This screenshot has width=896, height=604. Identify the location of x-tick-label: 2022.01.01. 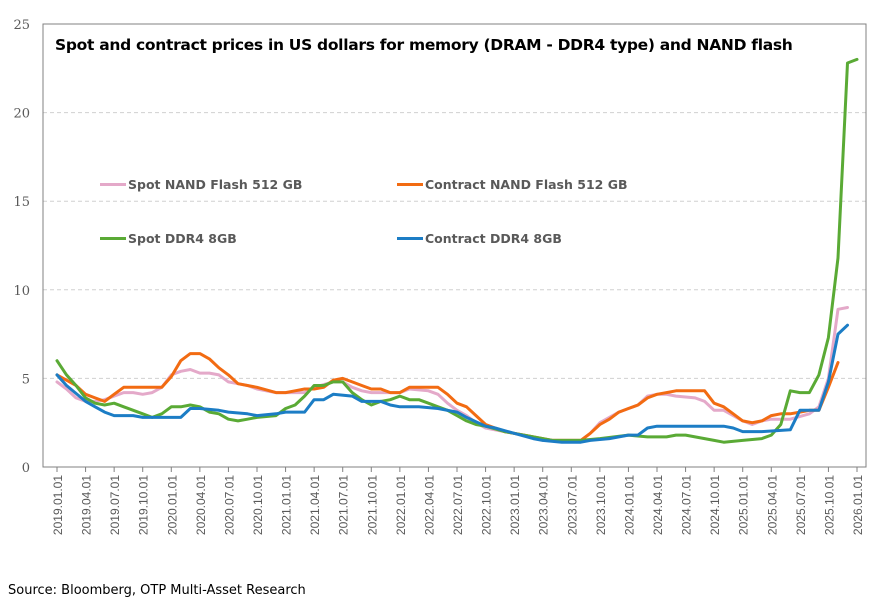
(401, 505).